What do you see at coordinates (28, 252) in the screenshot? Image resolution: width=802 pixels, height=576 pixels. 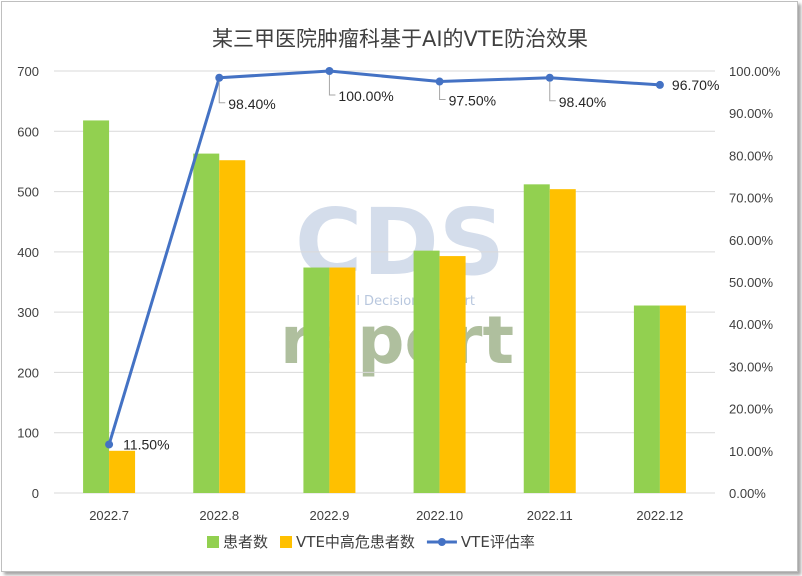 I see `y-left-tick-label: 400` at bounding box center [28, 252].